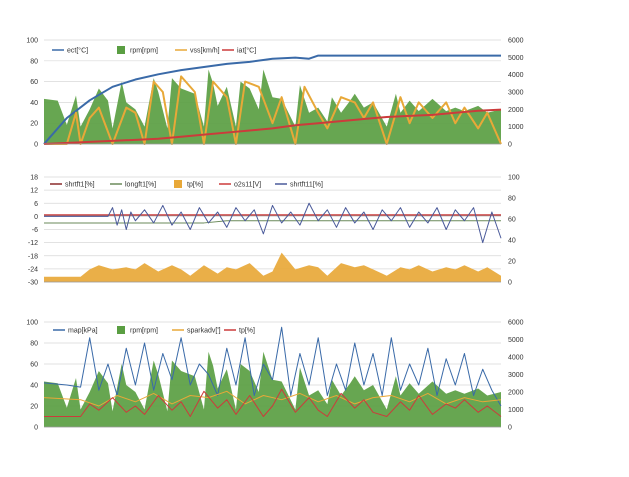 This screenshot has height=477, width=629. Describe the element at coordinates (80, 185) in the screenshot. I see `legend-label: shrtft1[%]` at that location.